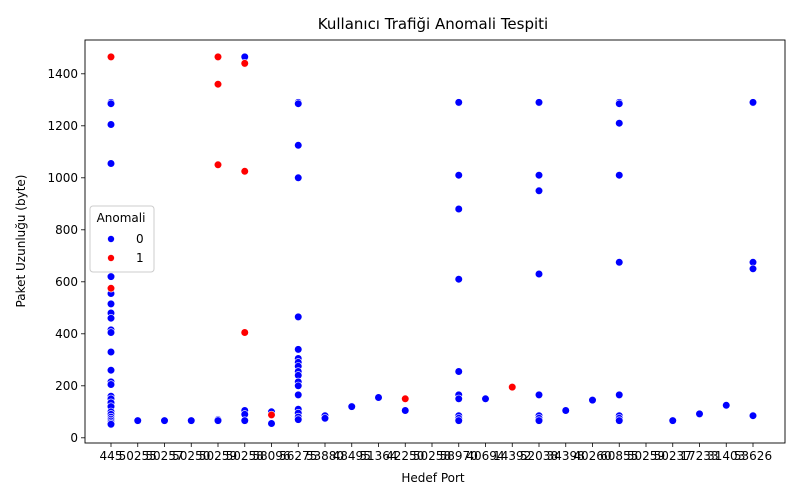 The height and width of the screenshot is (504, 800). Describe the element at coordinates (66, 282) in the screenshot. I see `y-tick-label: 600` at that location.